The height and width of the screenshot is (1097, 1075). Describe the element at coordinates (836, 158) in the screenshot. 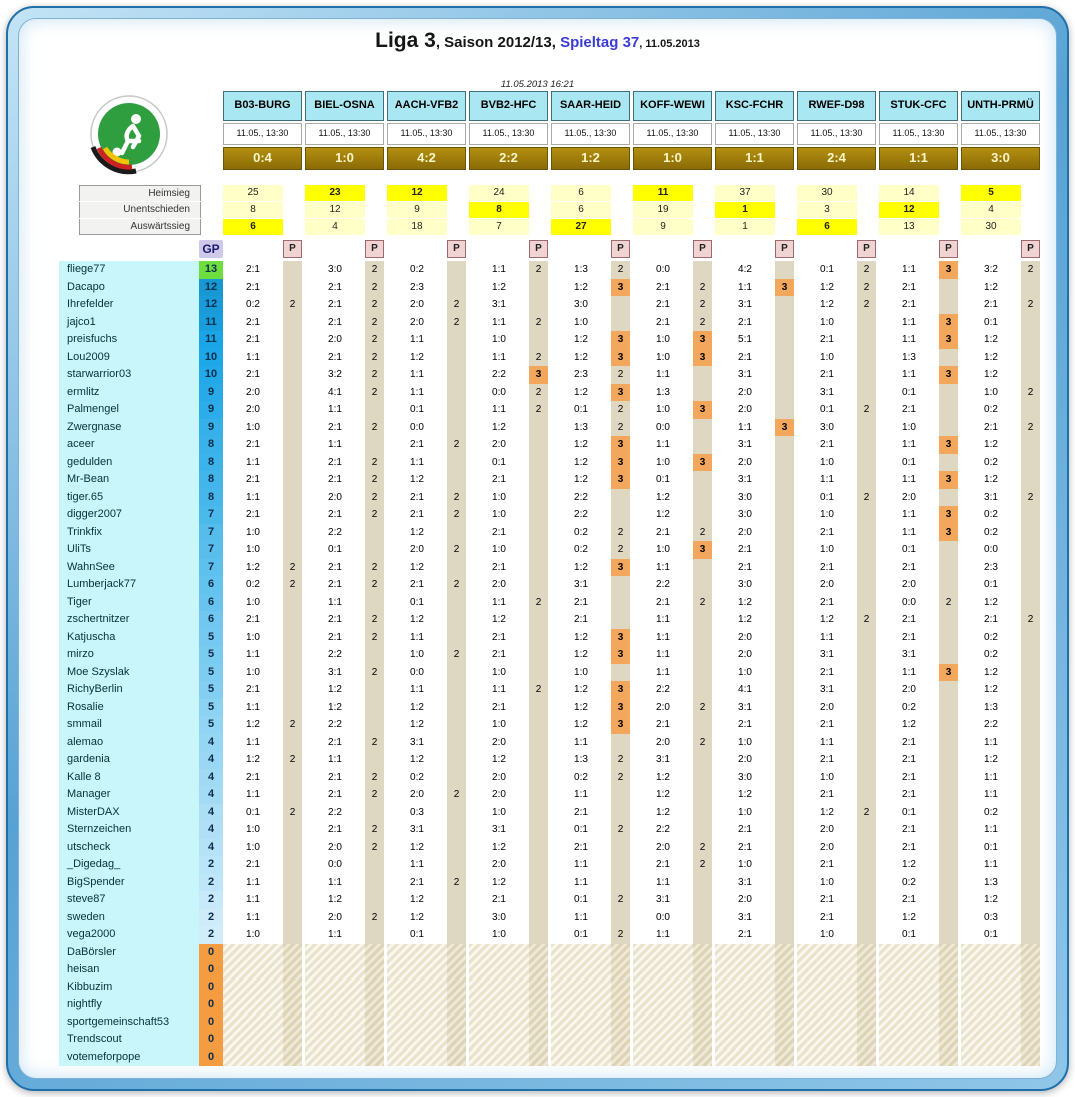

I see `match-result: 2:4` at that location.